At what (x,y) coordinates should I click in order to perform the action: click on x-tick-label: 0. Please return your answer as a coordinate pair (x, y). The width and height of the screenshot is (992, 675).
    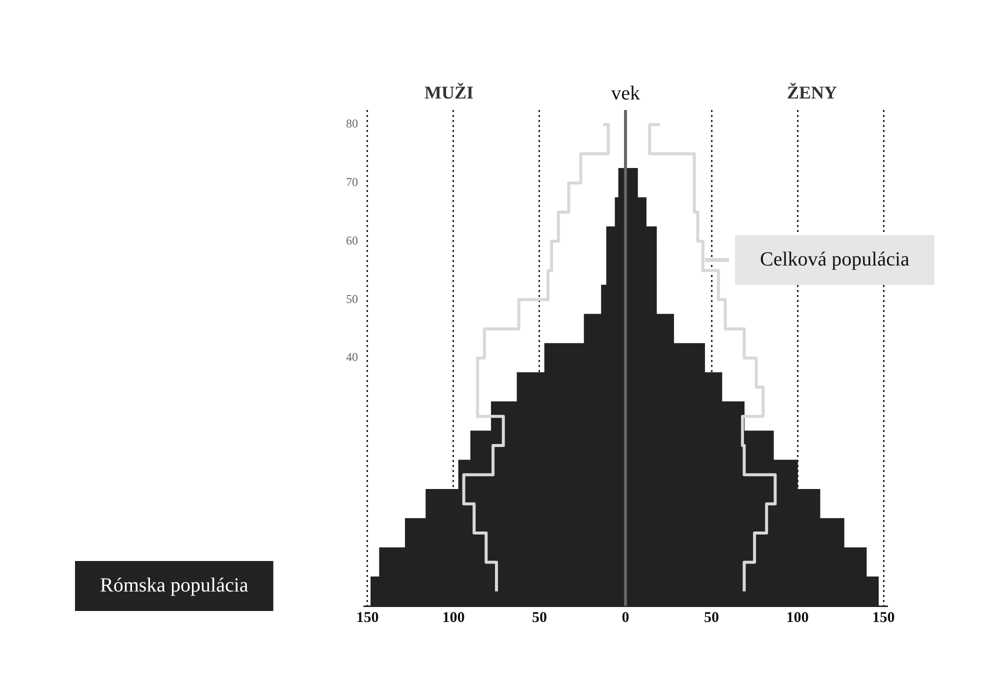
    Looking at the image, I should click on (626, 618).